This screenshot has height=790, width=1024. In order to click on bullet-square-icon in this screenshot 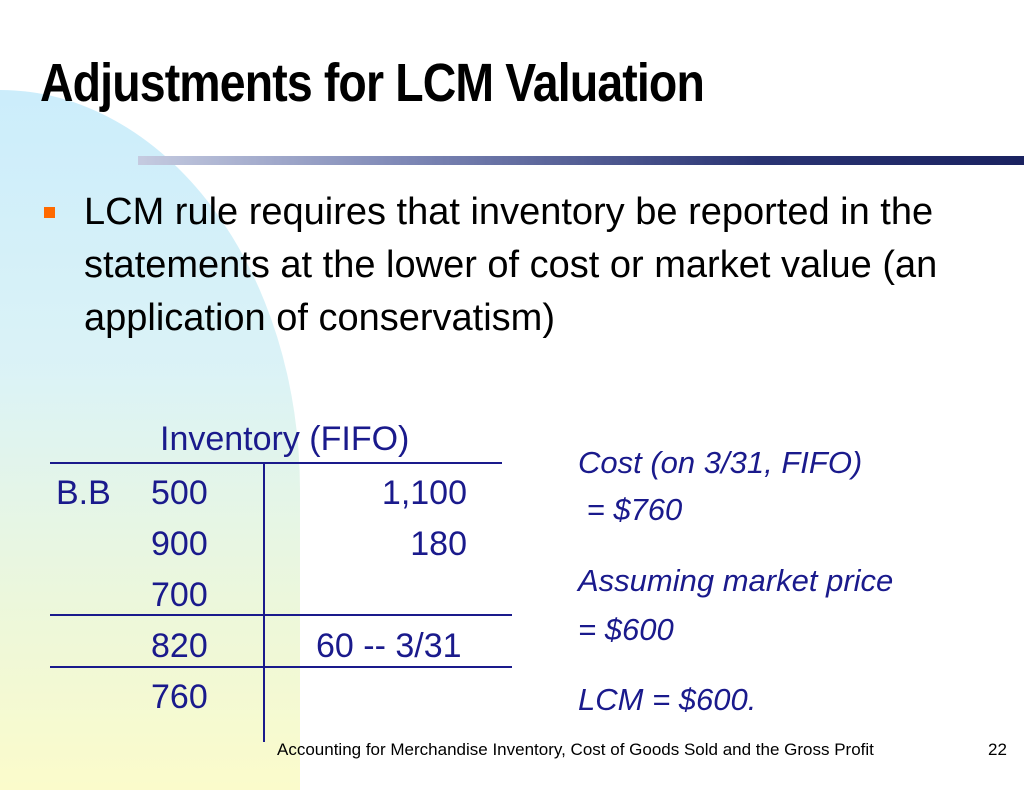, I will do `click(49, 212)`.